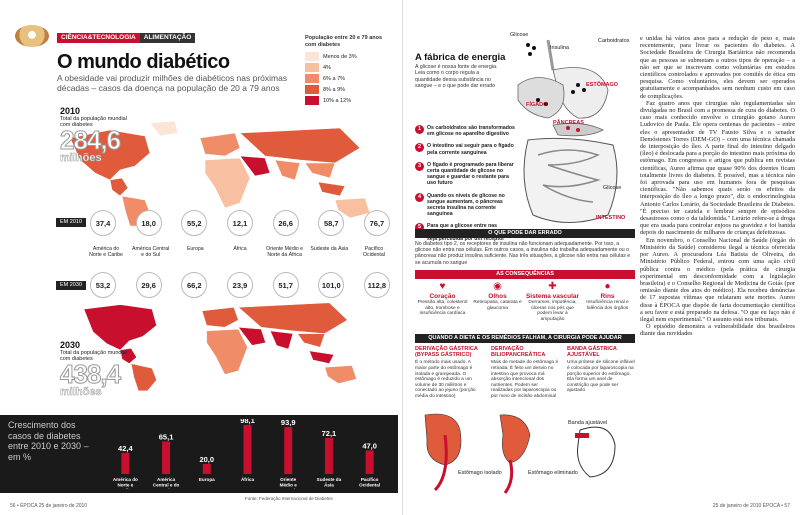  What do you see at coordinates (497, 296) in the screenshot?
I see `consequence-title: Olhos` at bounding box center [497, 296].